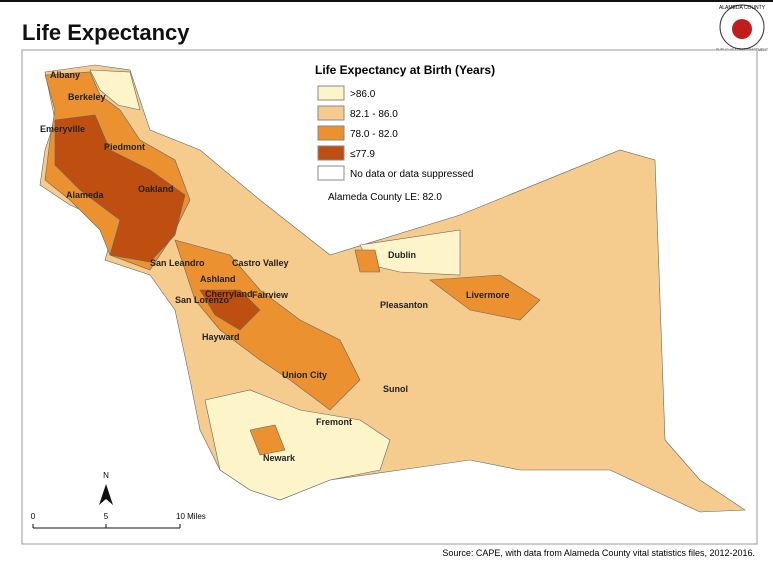 Image resolution: width=773 pixels, height=586 pixels. What do you see at coordinates (65, 75) in the screenshot?
I see `place-label: Albany` at bounding box center [65, 75].